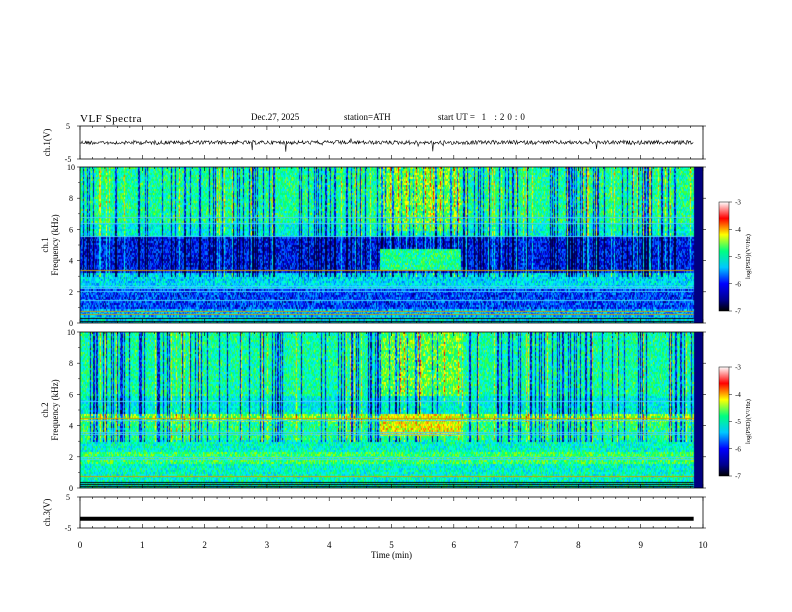  Describe the element at coordinates (724, 421) in the screenshot. I see `ch2-spectrogram-colorbar-gradient` at that location.